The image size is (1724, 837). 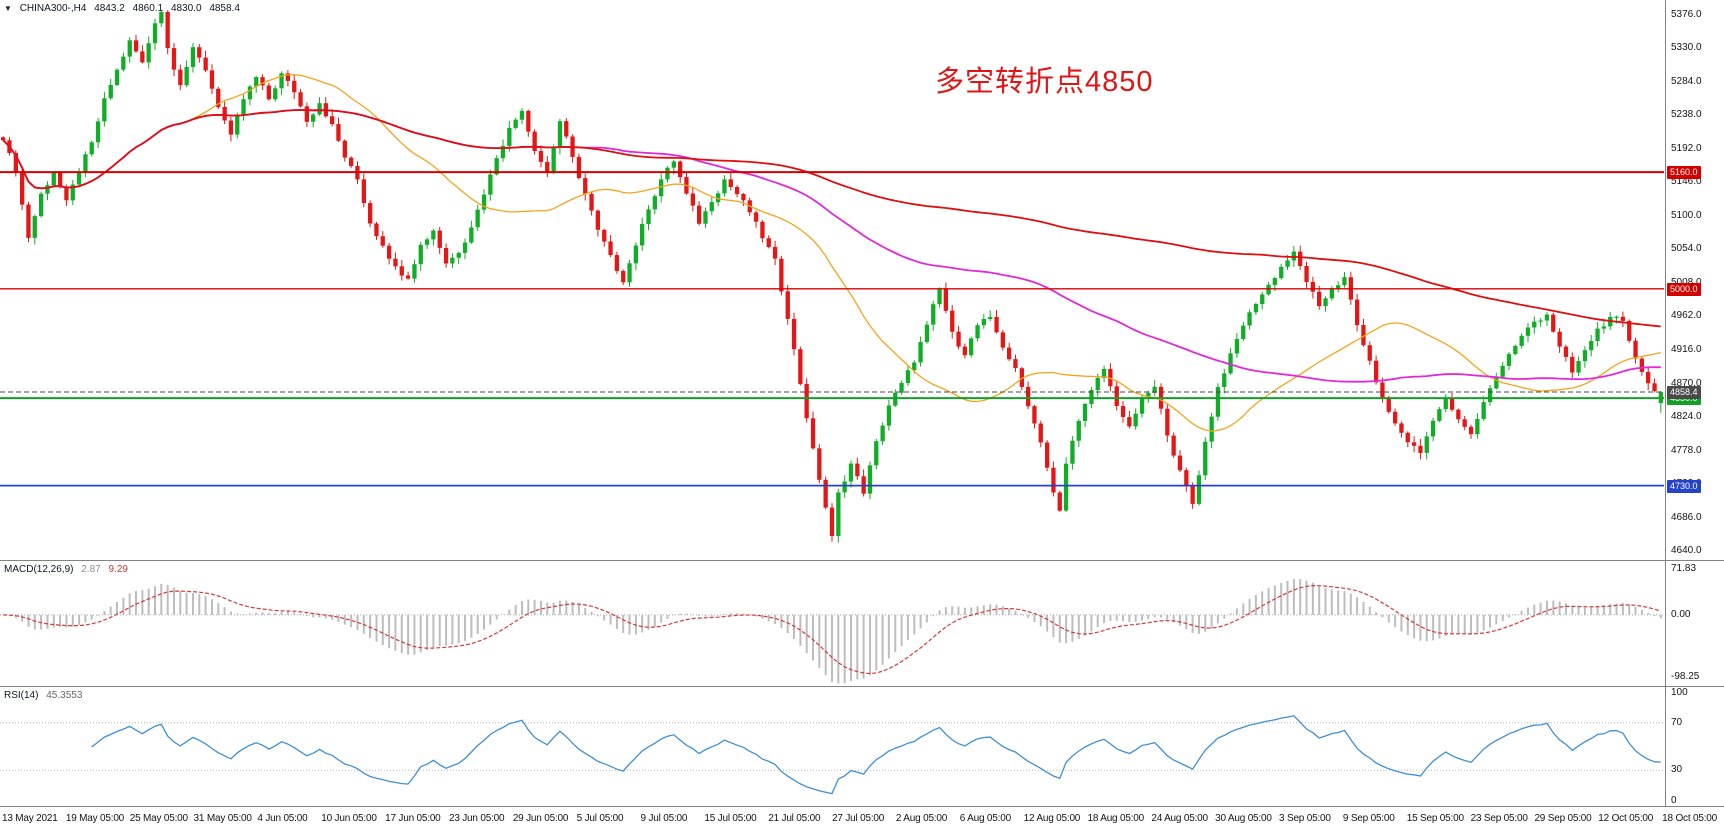 I want to click on time-axis-label: 12 Oct 05:00, so click(x=1626, y=818).